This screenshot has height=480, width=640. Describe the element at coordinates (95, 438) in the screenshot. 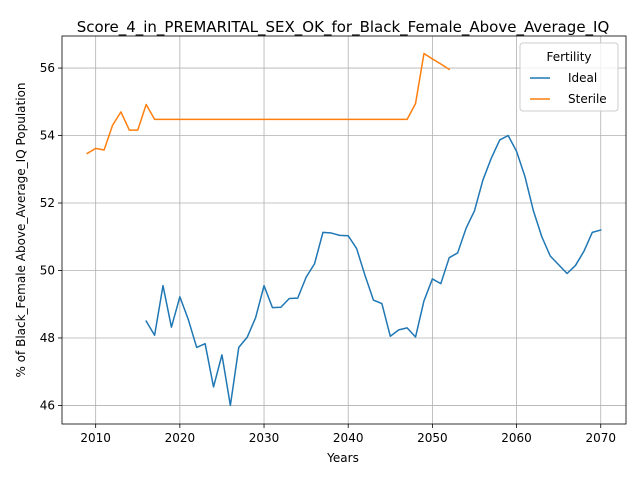

I see `x-tick-label: 2010` at that location.